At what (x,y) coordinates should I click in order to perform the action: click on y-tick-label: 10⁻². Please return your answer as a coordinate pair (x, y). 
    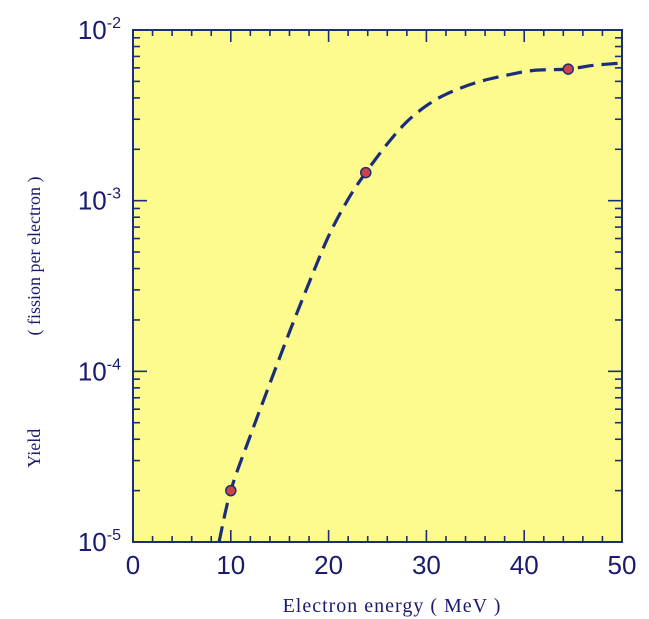
    Looking at the image, I should click on (99, 30).